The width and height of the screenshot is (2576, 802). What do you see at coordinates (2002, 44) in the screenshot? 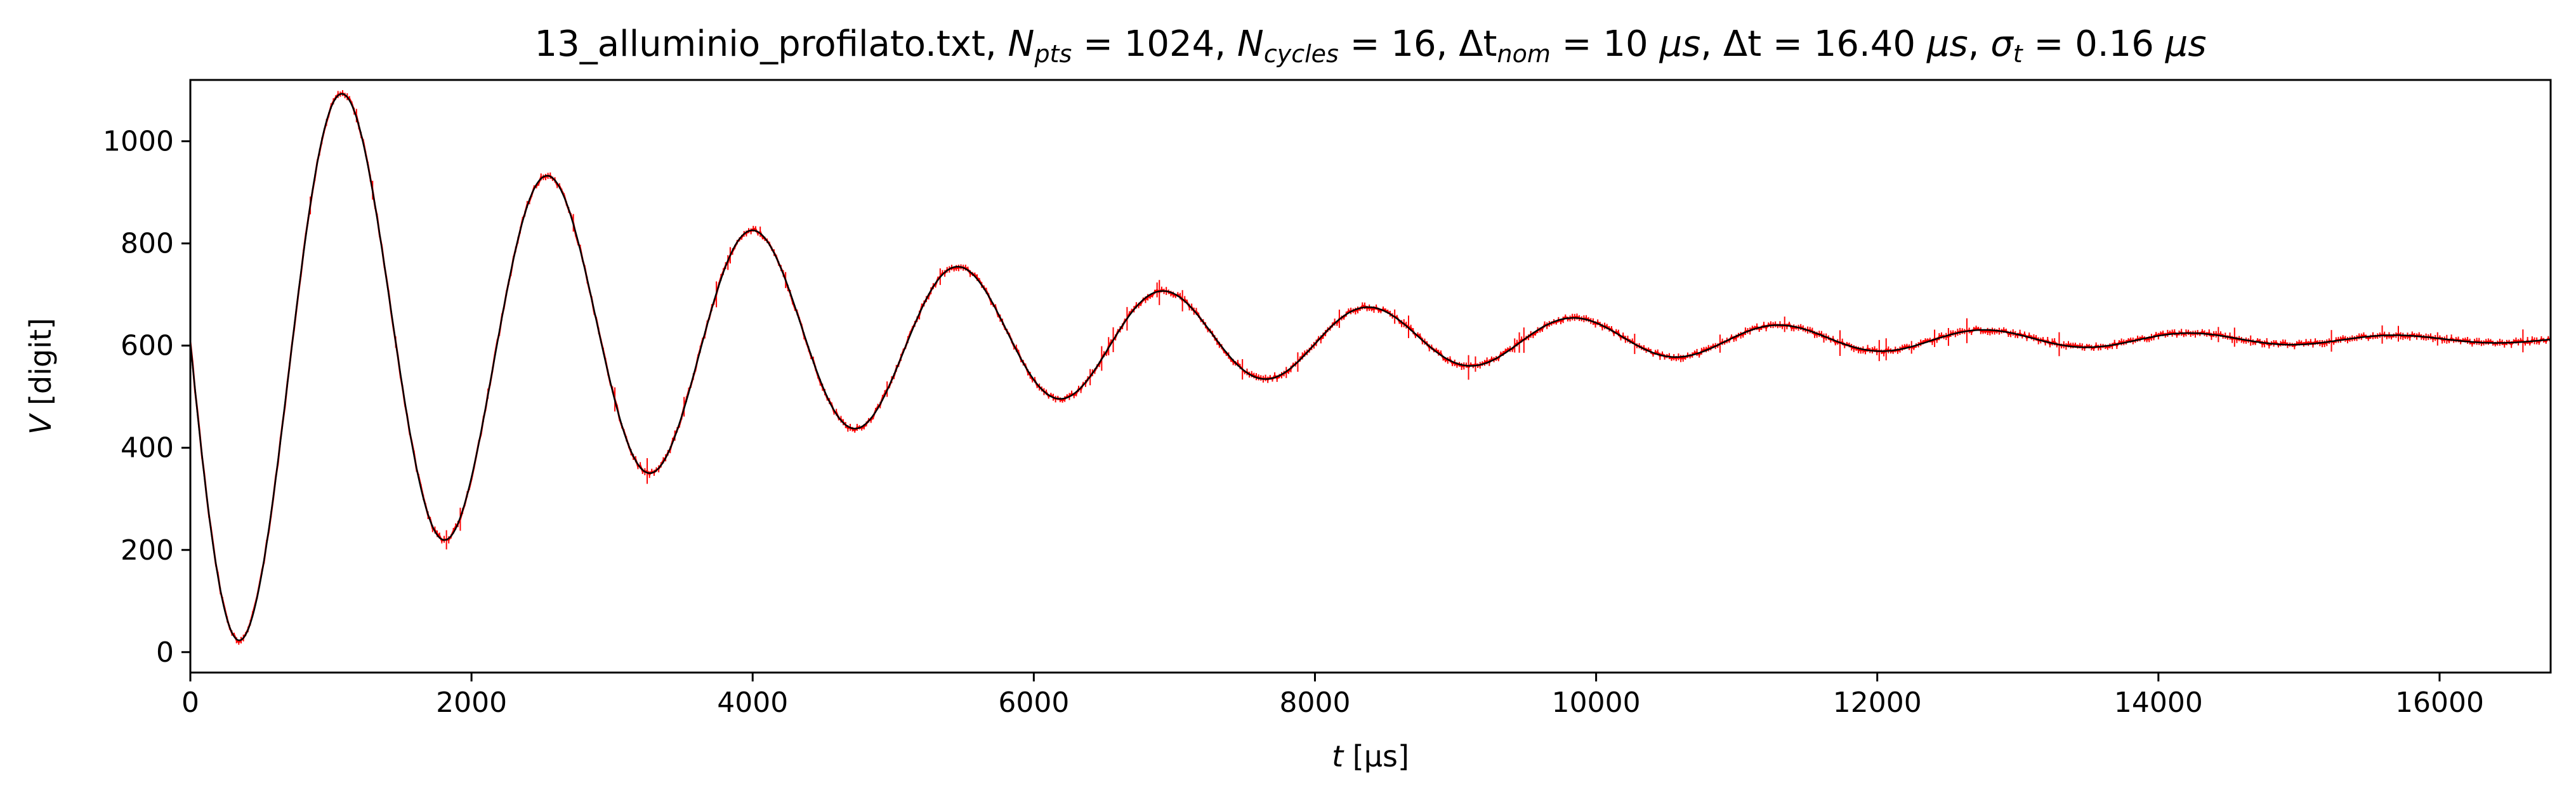
I see `title-sigma-symbol: σ` at bounding box center [2002, 44].